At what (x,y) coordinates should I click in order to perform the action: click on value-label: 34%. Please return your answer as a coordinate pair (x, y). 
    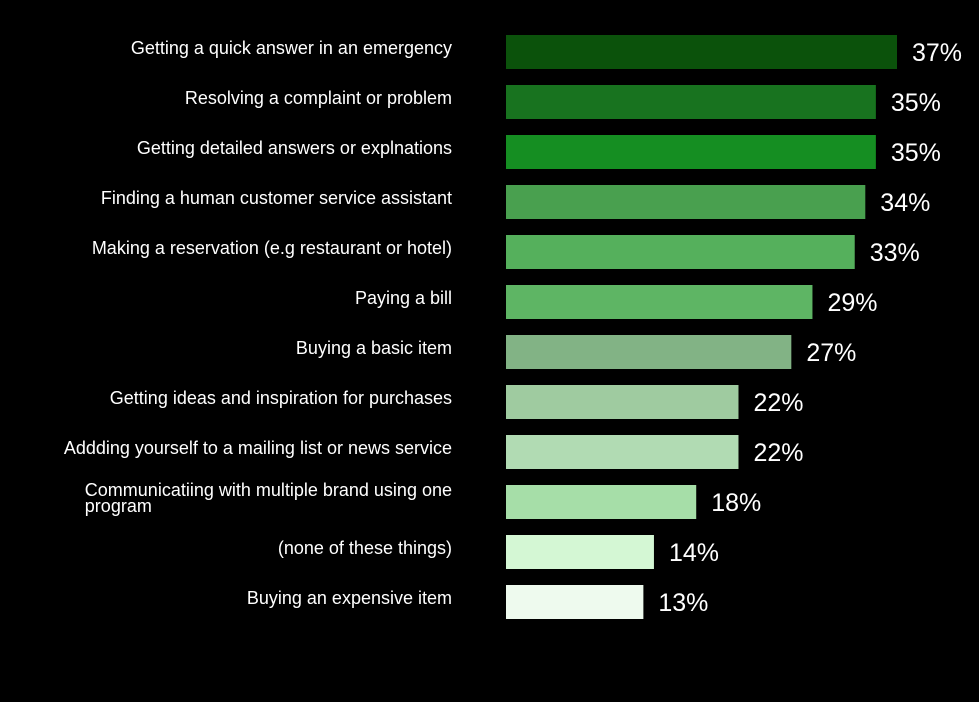
    Looking at the image, I should click on (905, 203).